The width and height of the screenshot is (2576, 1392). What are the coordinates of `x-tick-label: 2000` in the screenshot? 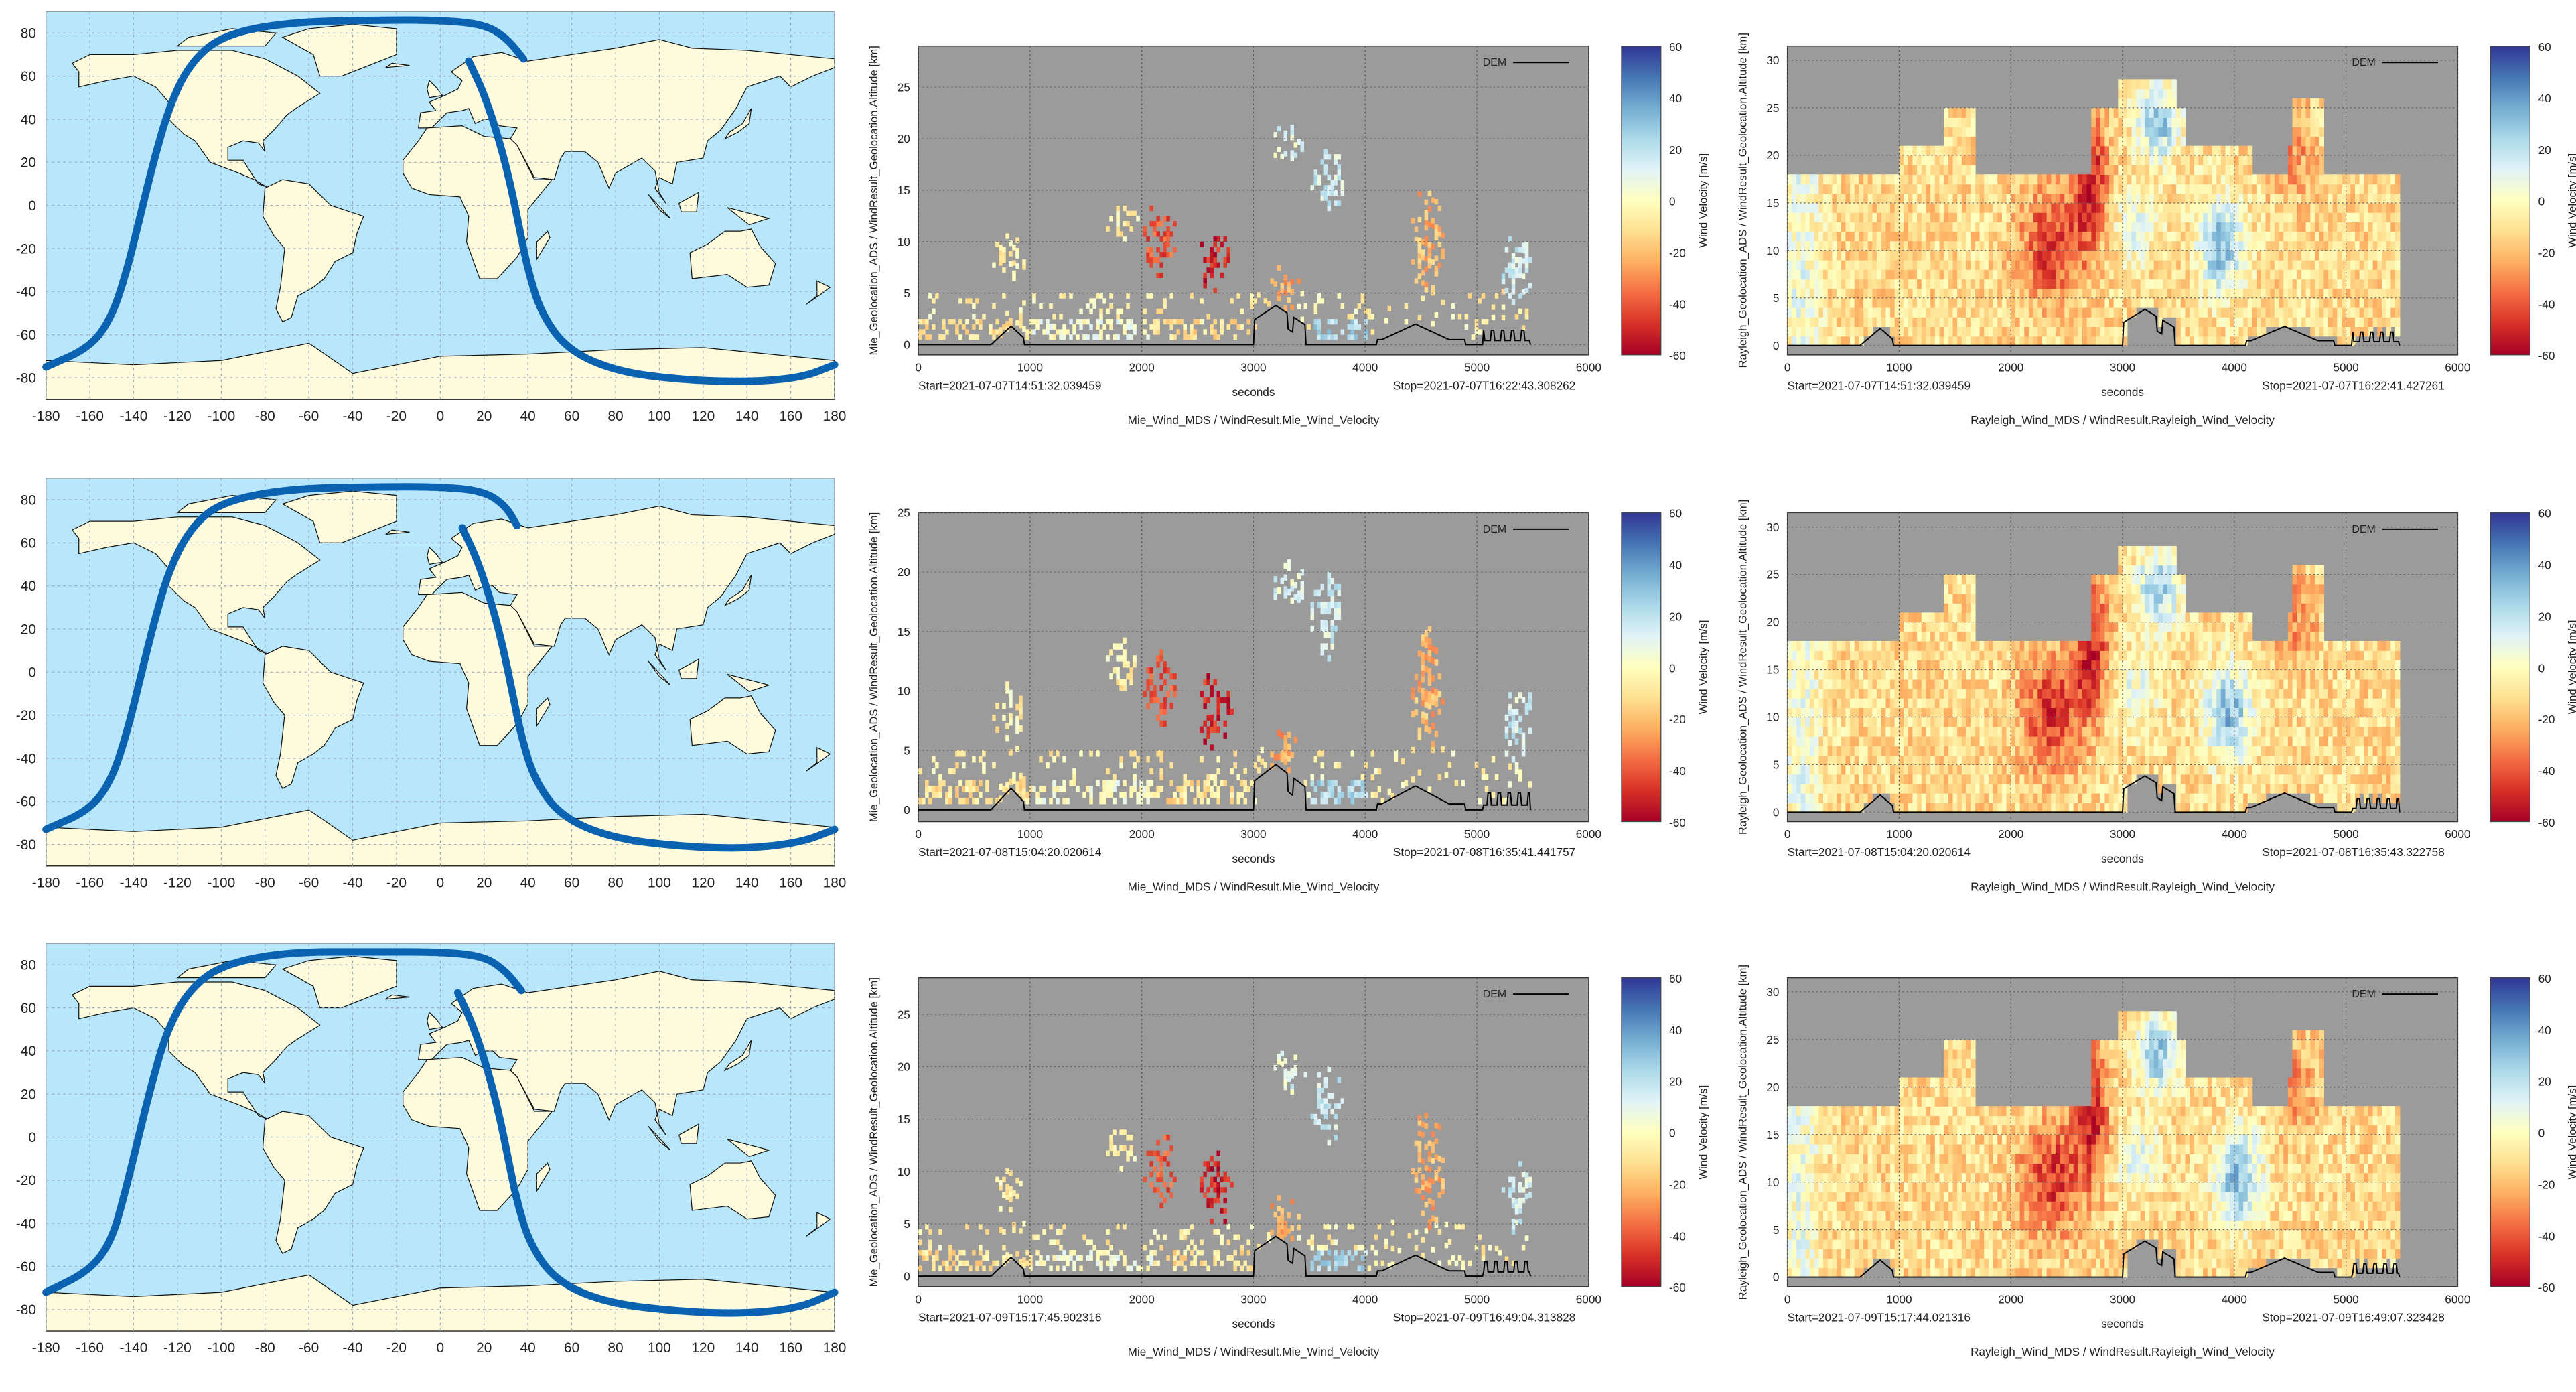 It's located at (2010, 367).